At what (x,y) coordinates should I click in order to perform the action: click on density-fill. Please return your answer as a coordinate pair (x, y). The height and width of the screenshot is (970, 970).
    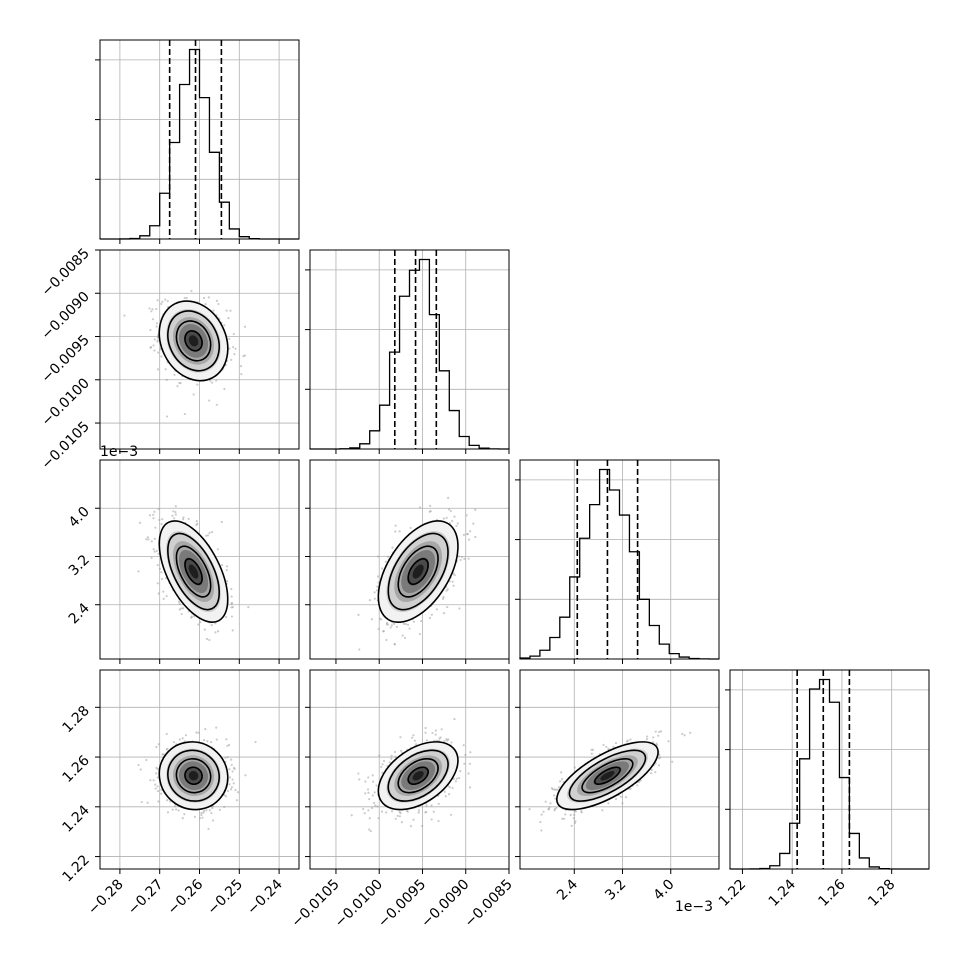
    Looking at the image, I should click on (418, 775).